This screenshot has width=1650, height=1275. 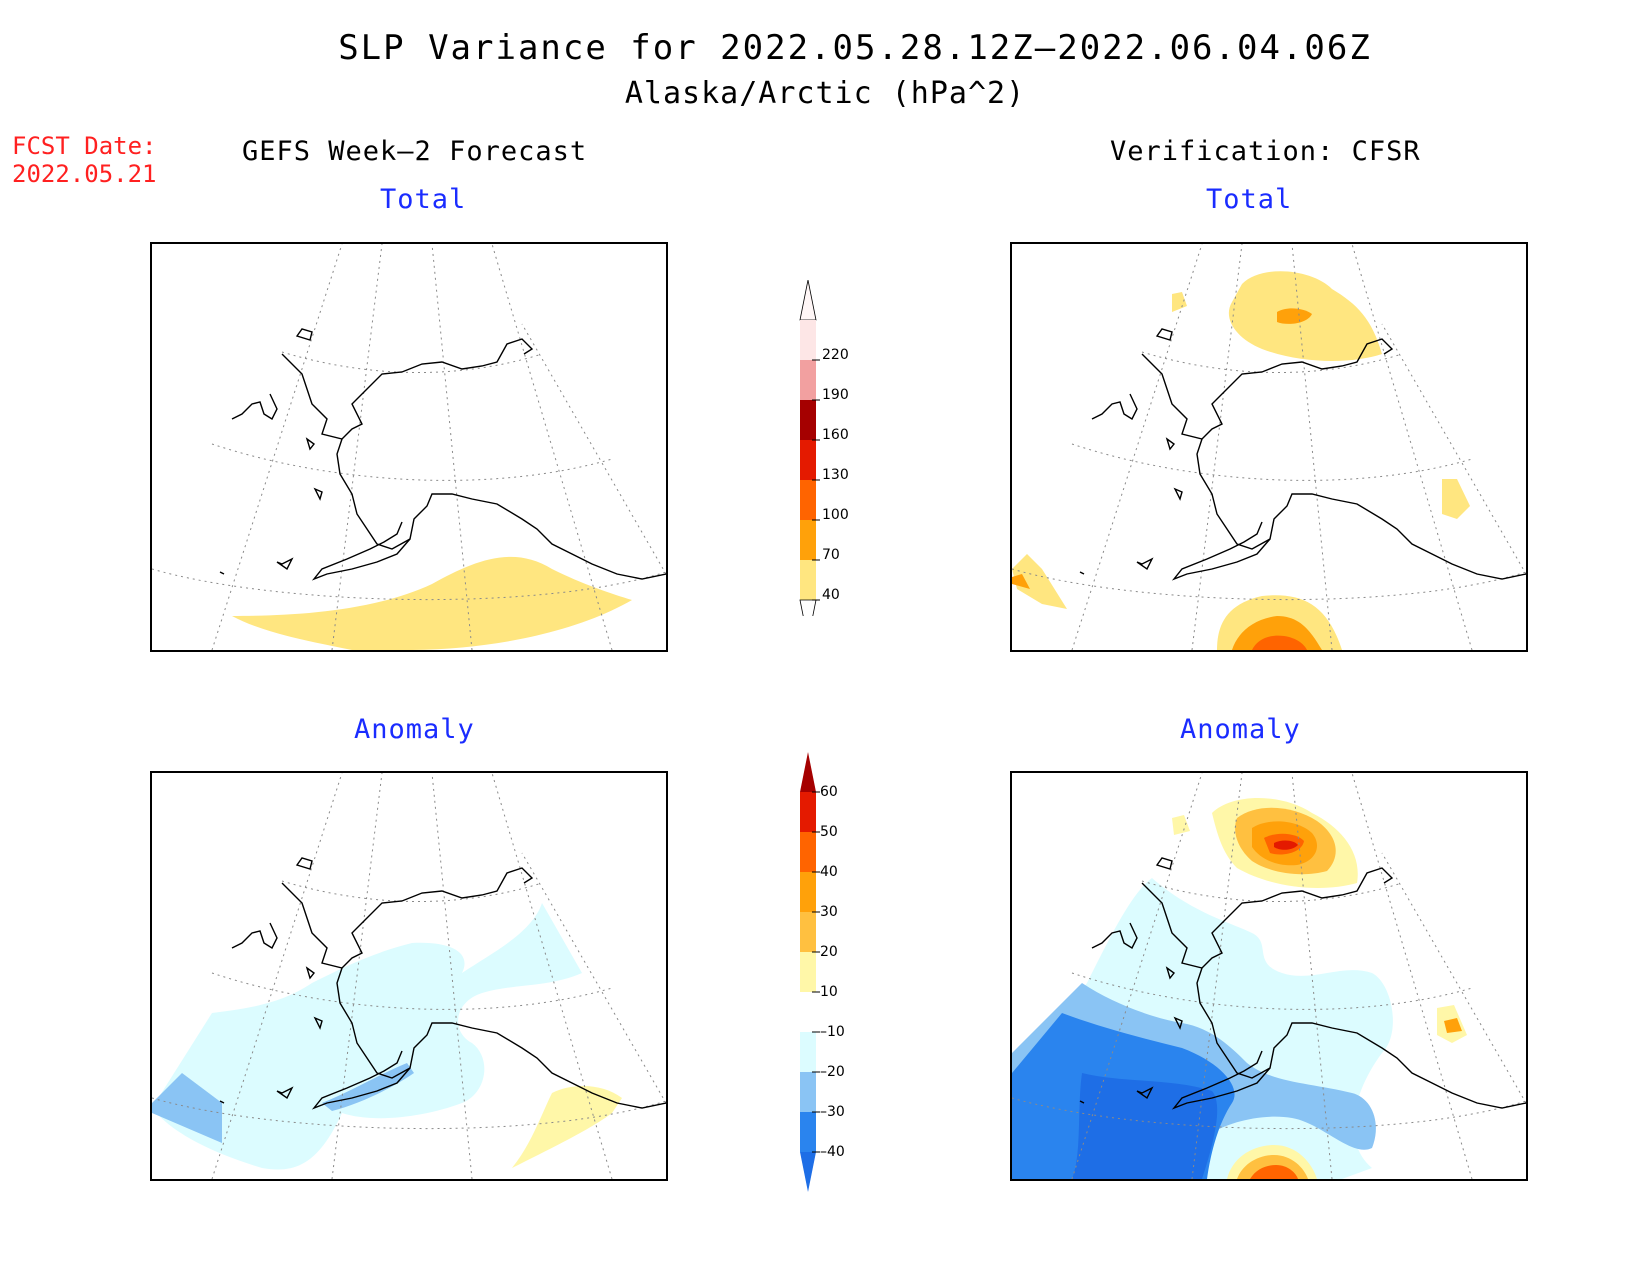 What do you see at coordinates (367, 1036) in the screenshot?
I see `shade-cyan-light` at bounding box center [367, 1036].